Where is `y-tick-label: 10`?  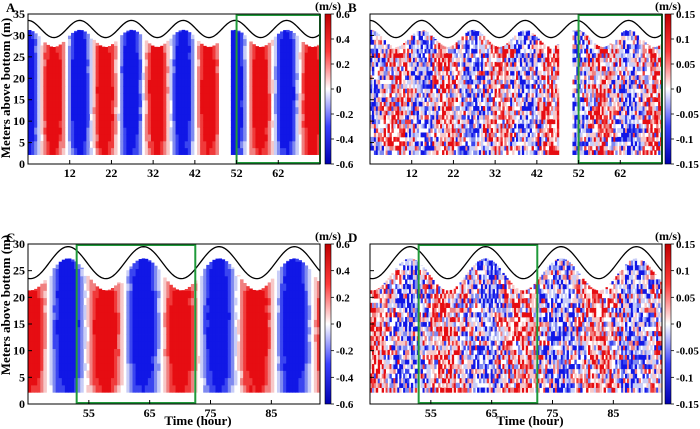 y-tick-label: 10 is located at coordinates (19, 121).